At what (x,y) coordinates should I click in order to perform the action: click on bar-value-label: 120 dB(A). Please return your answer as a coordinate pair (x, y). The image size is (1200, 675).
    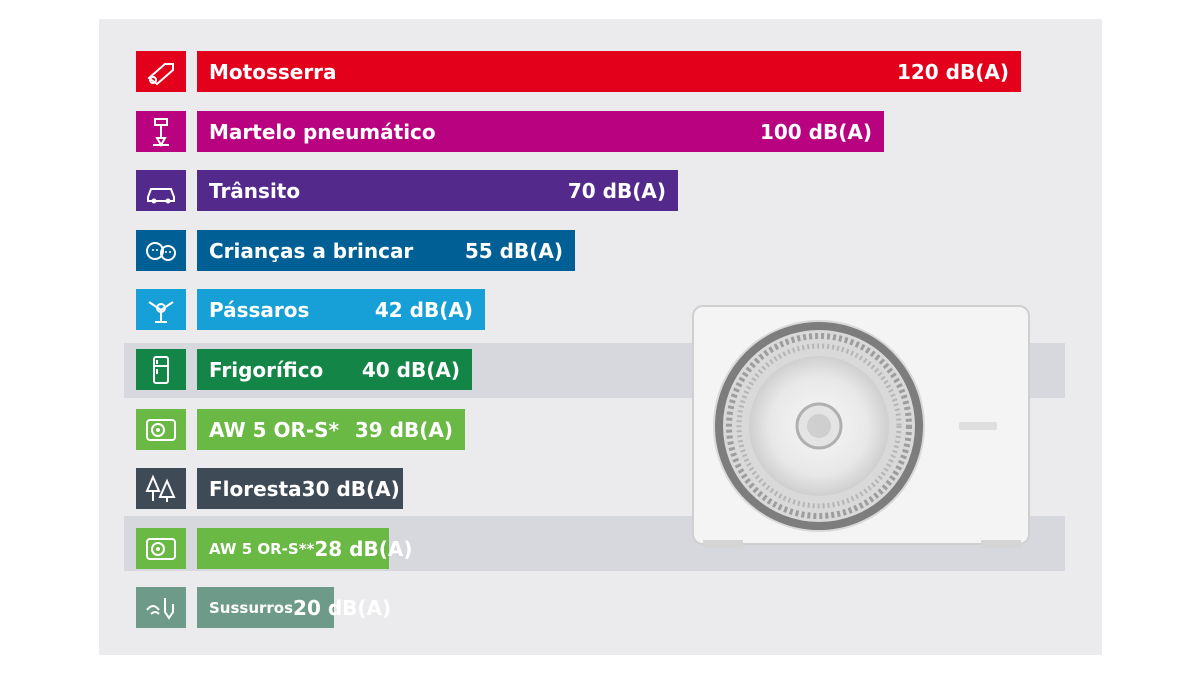
    Looking at the image, I should click on (952, 71).